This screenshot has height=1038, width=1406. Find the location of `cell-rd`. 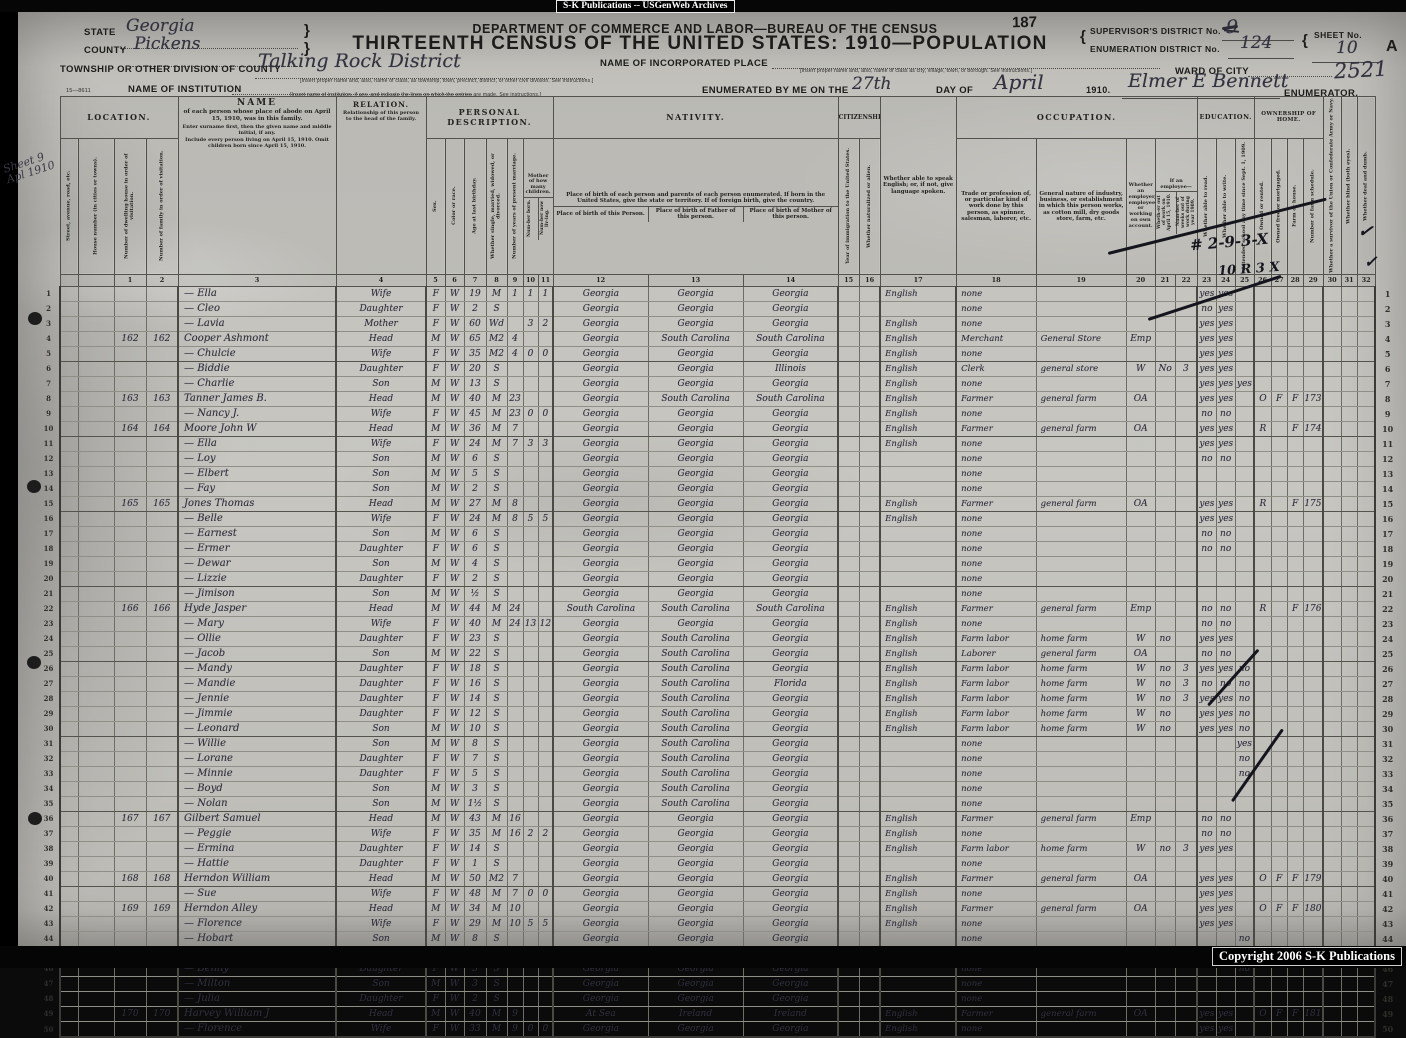

cell-rd is located at coordinates (1206, 984).